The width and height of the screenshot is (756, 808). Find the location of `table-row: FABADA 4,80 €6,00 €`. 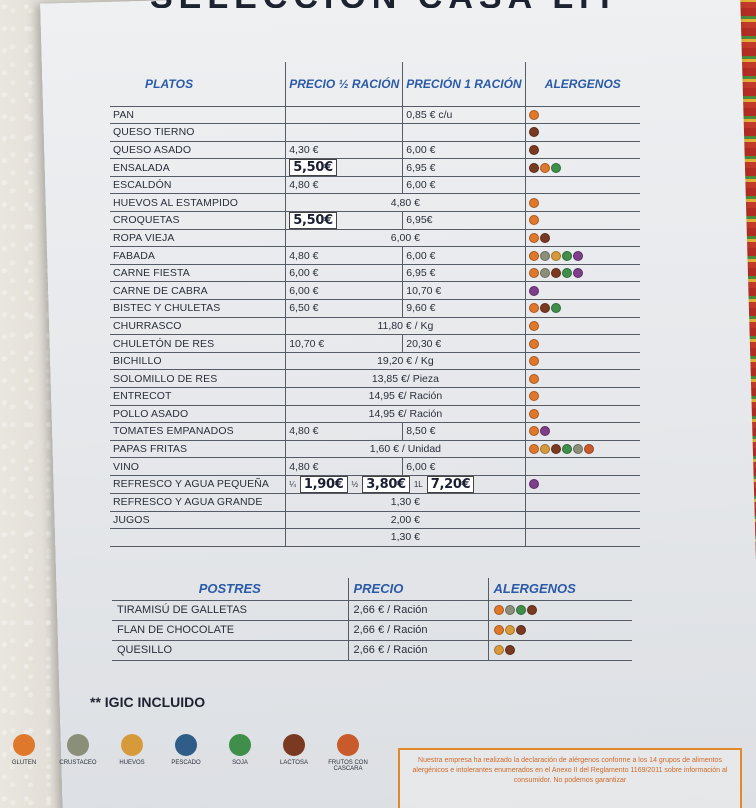

table-row: FABADA 4,80 €6,00 € is located at coordinates (375, 255).